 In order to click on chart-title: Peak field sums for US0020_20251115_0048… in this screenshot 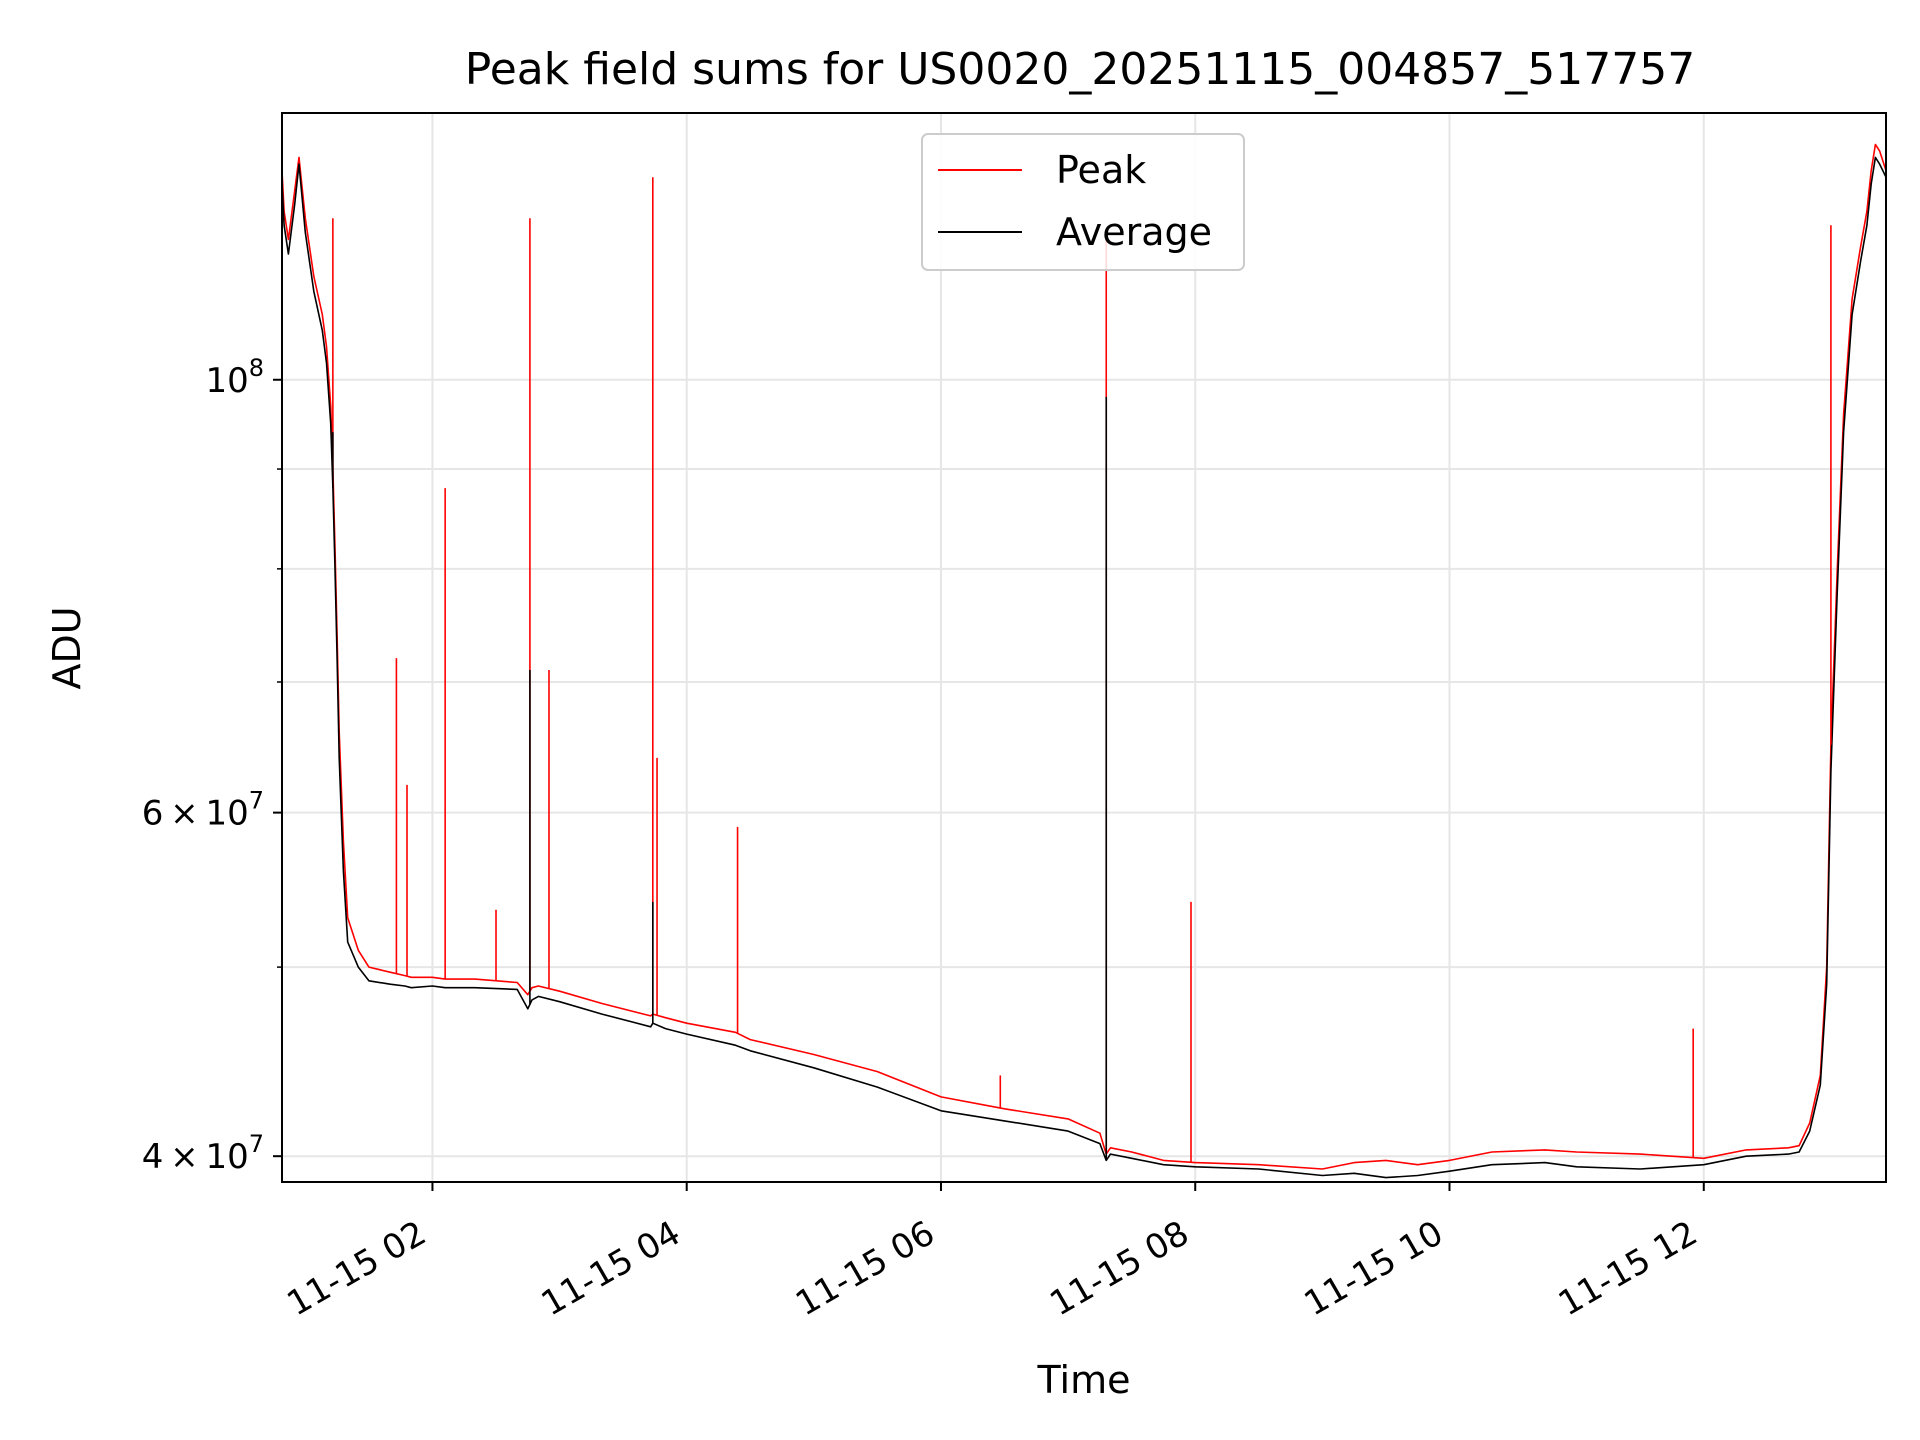, I will do `click(1080, 69)`.